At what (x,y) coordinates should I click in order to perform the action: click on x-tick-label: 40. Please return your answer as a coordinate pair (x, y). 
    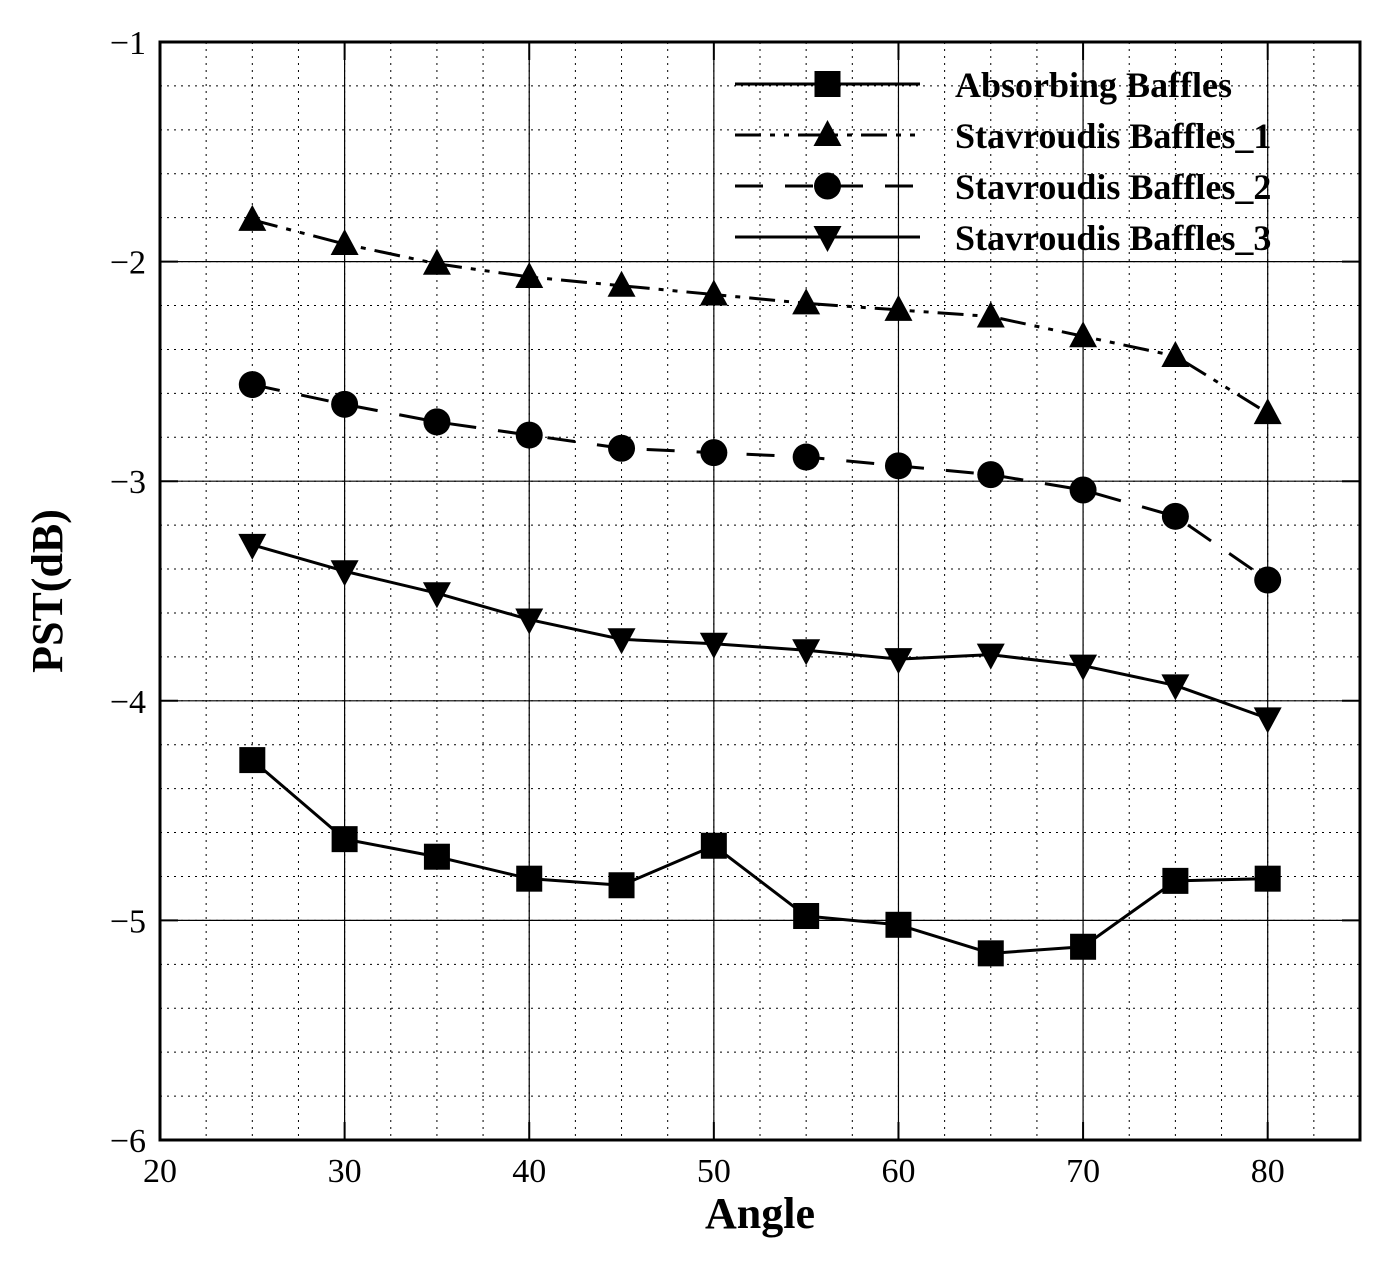
    Looking at the image, I should click on (529, 1171).